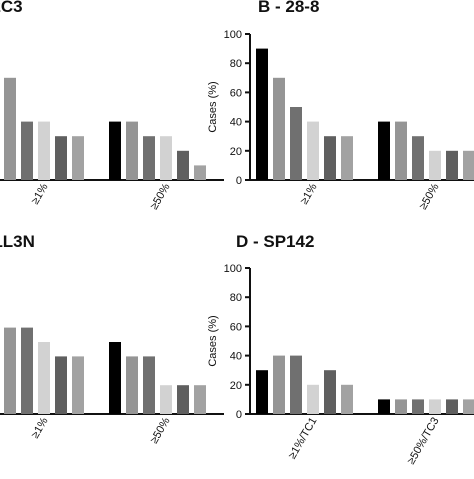 The width and height of the screenshot is (474, 479). I want to click on panel-title-b: B - 28-8, so click(289, 8).